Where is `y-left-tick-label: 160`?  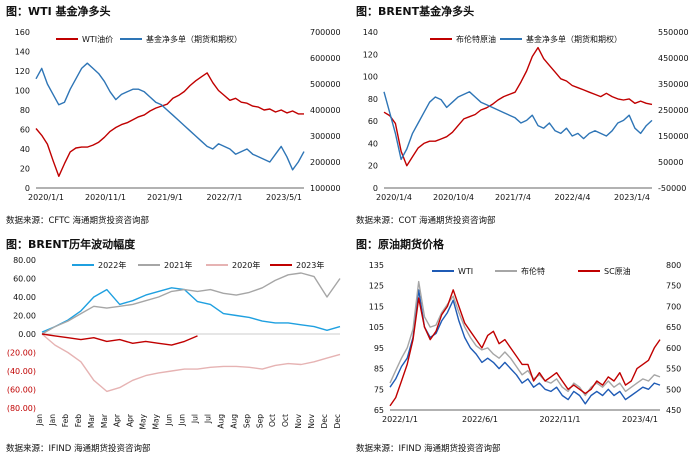
y-left-tick-label: 160 is located at coordinates (22, 32).